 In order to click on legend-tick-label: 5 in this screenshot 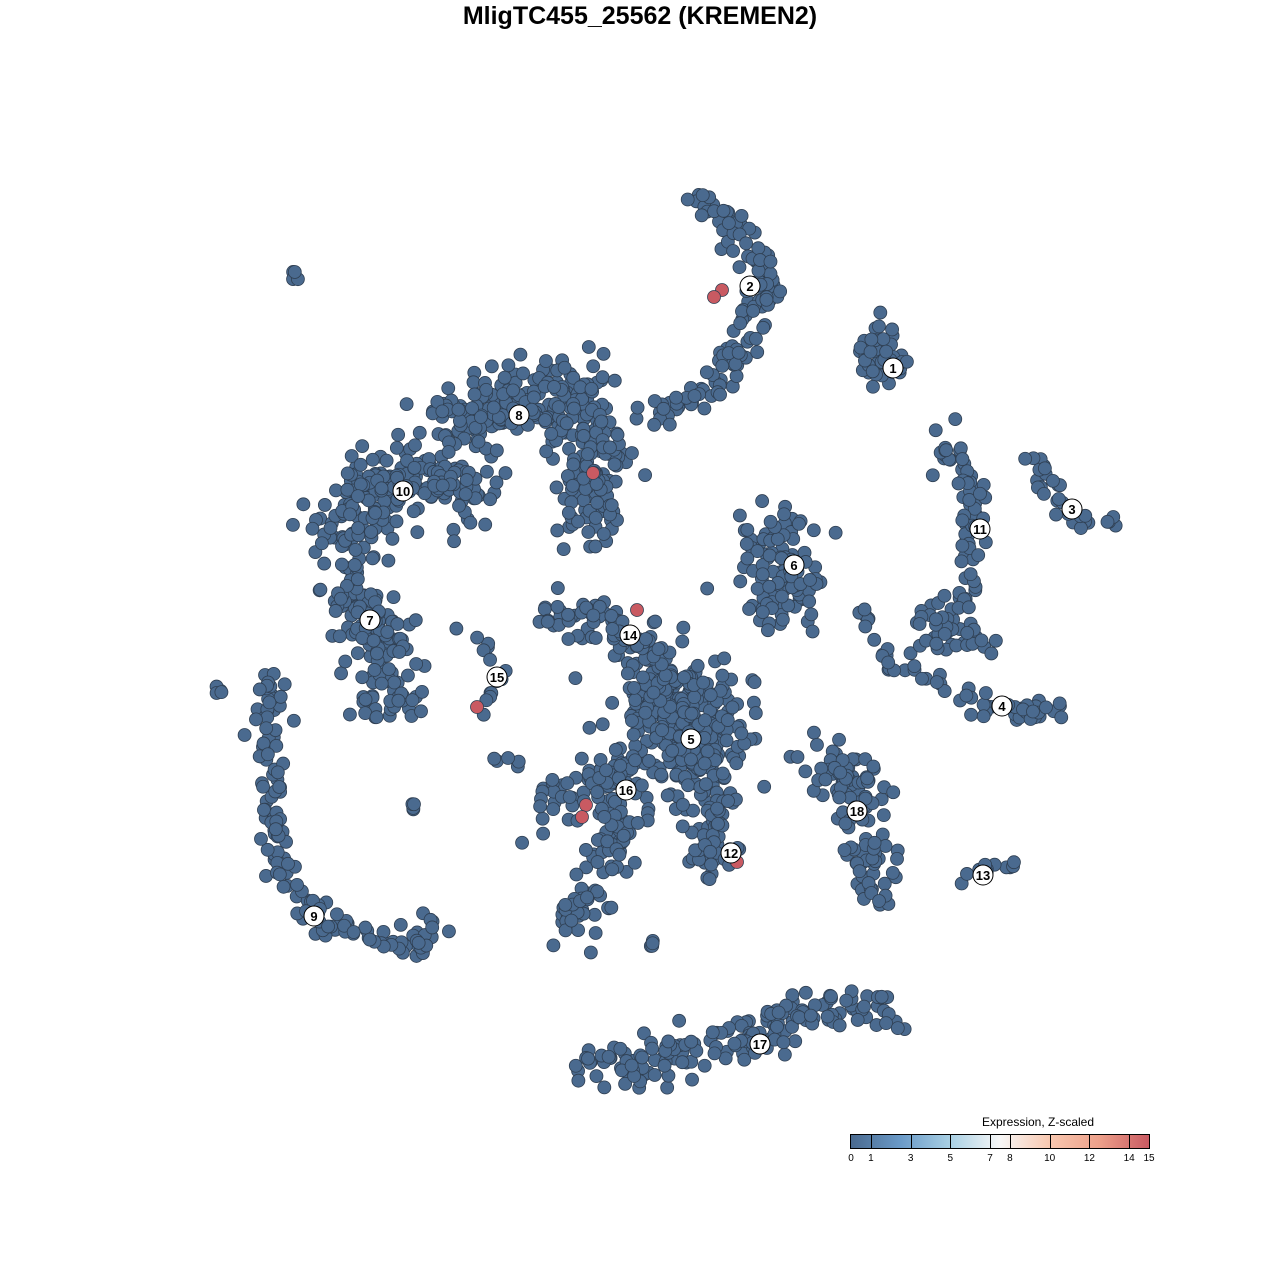, I will do `click(950, 1158)`.